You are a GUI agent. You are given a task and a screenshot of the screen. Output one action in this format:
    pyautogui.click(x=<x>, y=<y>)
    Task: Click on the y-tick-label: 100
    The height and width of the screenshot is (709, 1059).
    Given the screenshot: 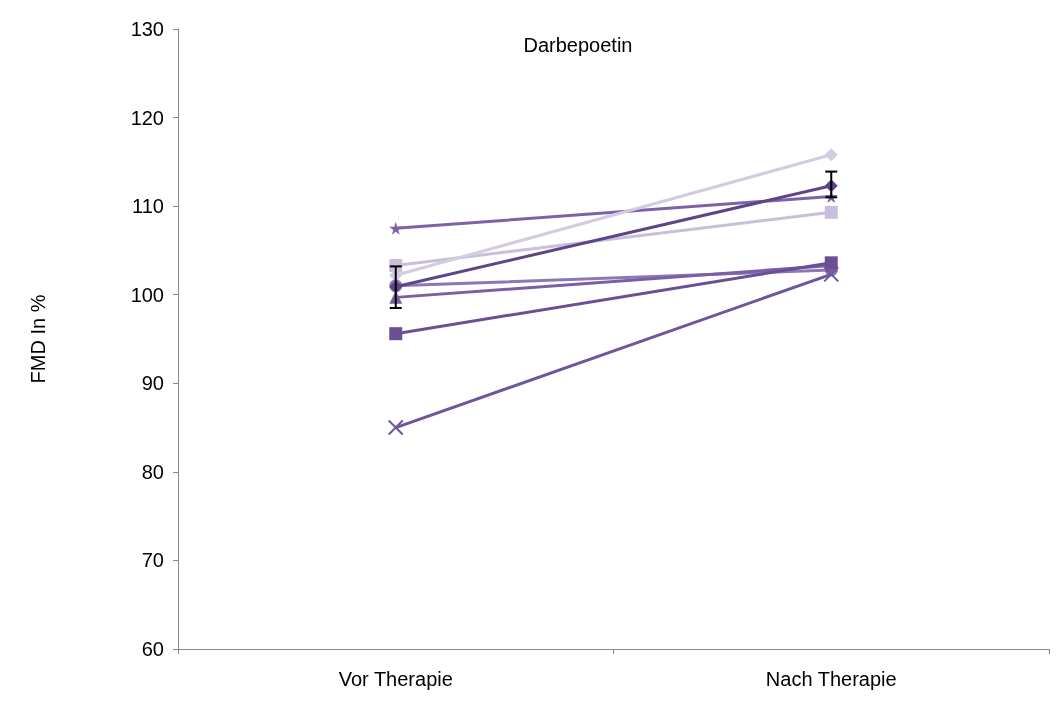 What is the action you would take?
    pyautogui.click(x=147, y=294)
    